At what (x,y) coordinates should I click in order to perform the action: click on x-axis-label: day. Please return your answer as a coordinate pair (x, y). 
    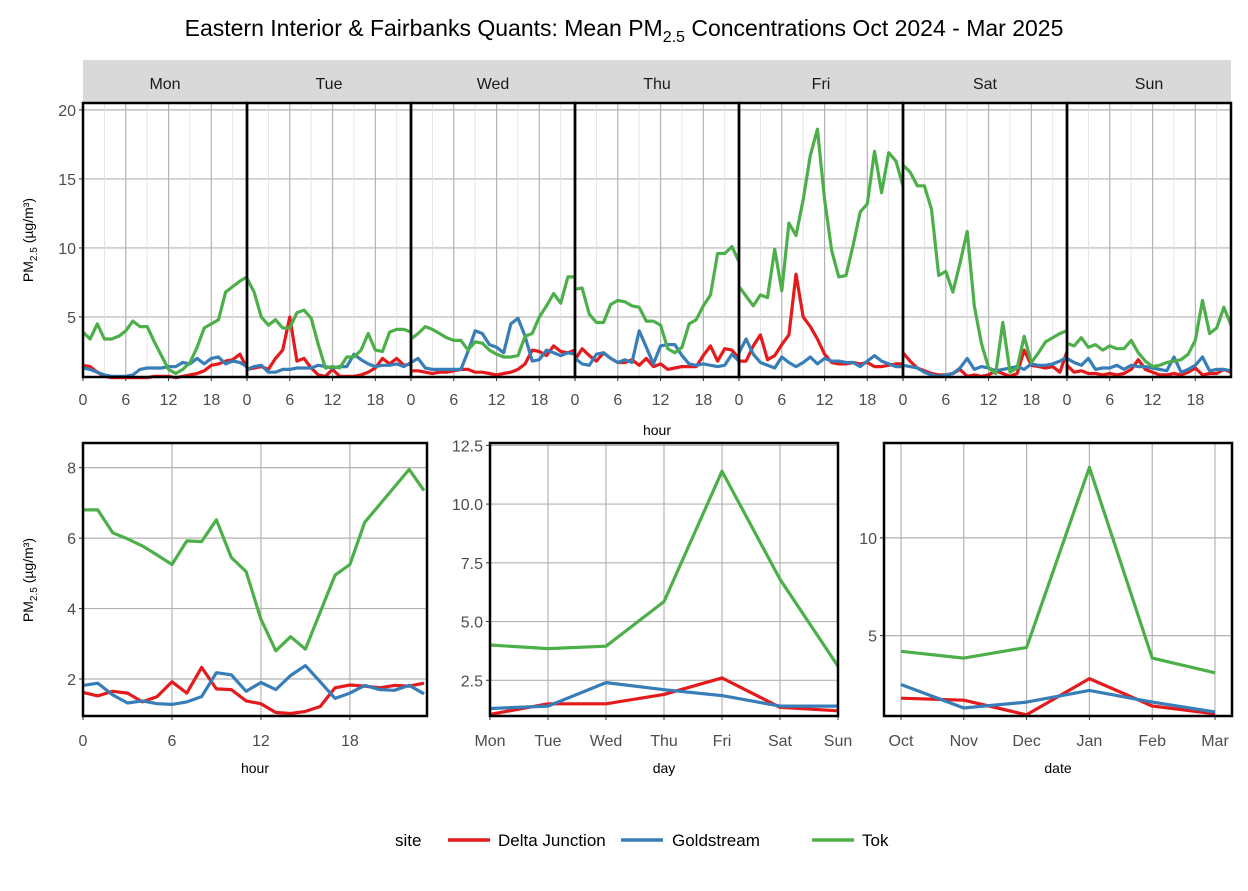
    Looking at the image, I should click on (664, 768).